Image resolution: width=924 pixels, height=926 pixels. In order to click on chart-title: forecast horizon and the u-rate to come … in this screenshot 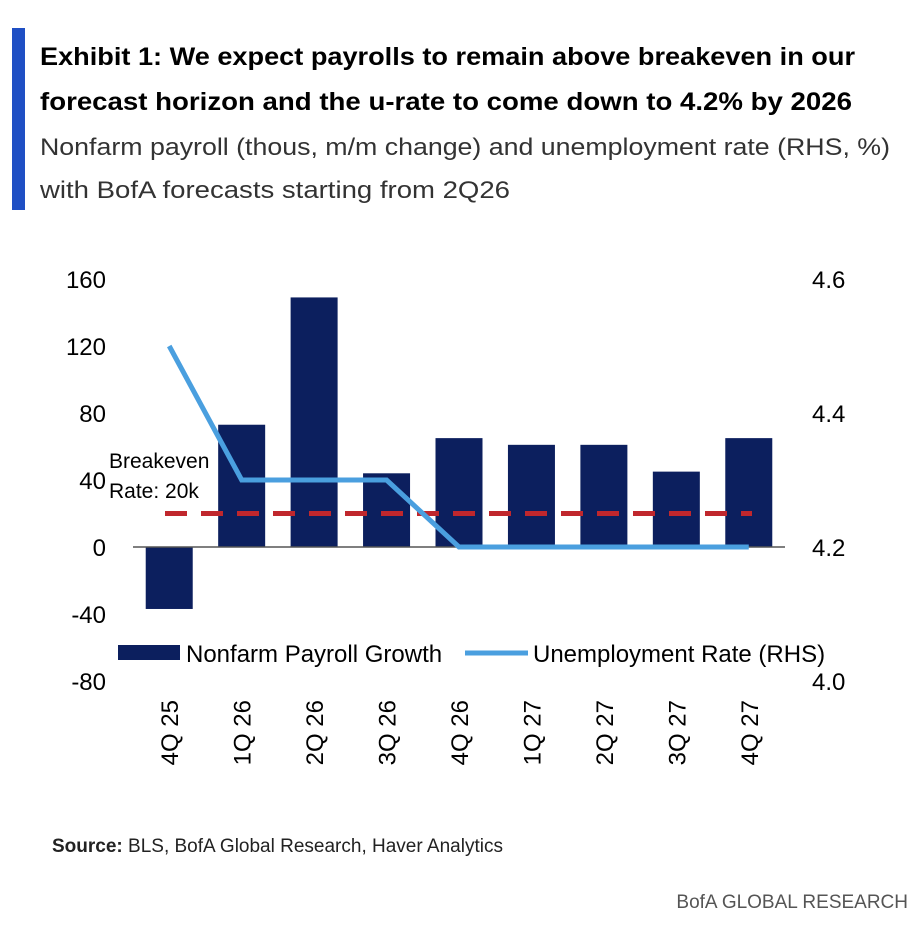, I will do `click(446, 102)`.